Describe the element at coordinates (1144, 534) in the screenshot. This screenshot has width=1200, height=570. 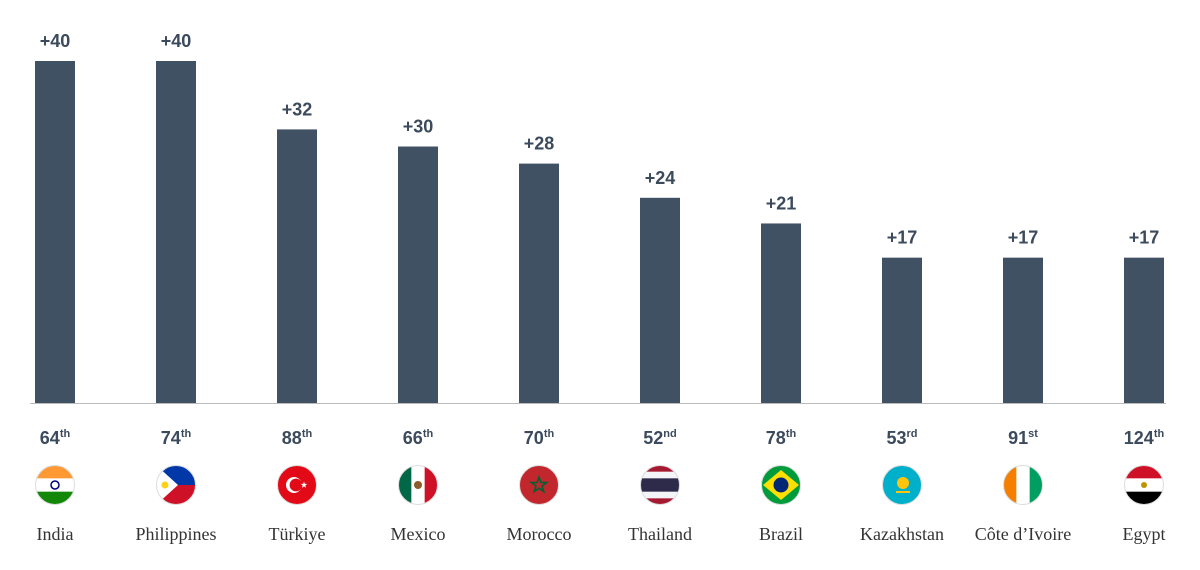
I see `category-label: Egypt` at that location.